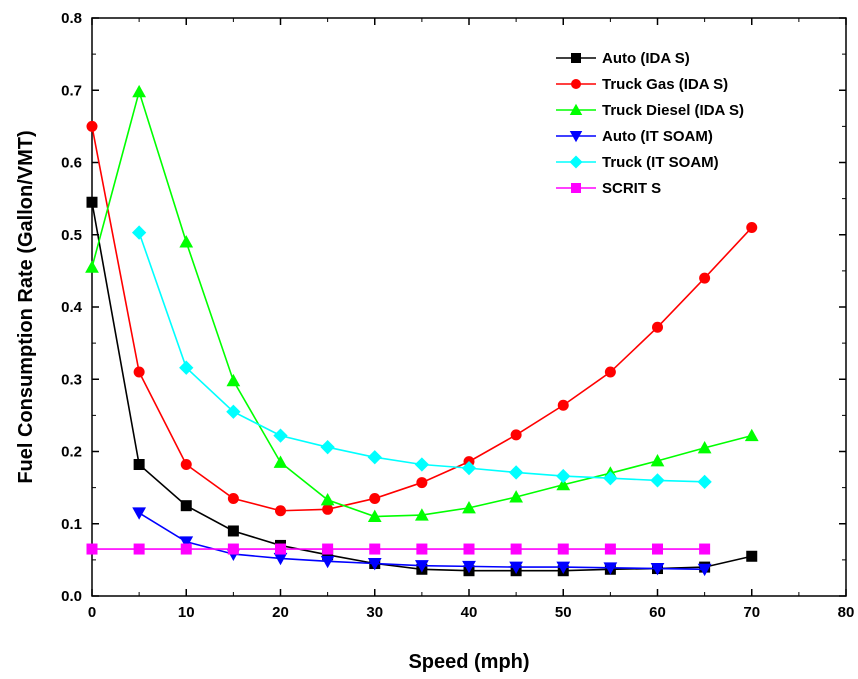 The width and height of the screenshot is (858, 679). Describe the element at coordinates (646, 58) in the screenshot. I see `legend-label: Auto (IDA S)` at that location.